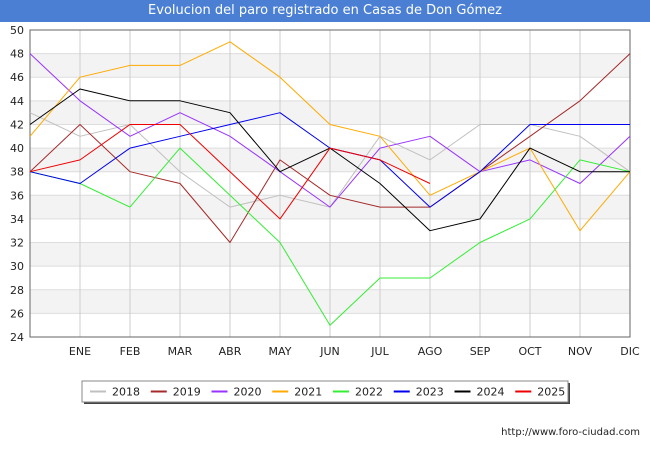  Describe the element at coordinates (17, 195) in the screenshot. I see `y-tick-label: 36` at that location.